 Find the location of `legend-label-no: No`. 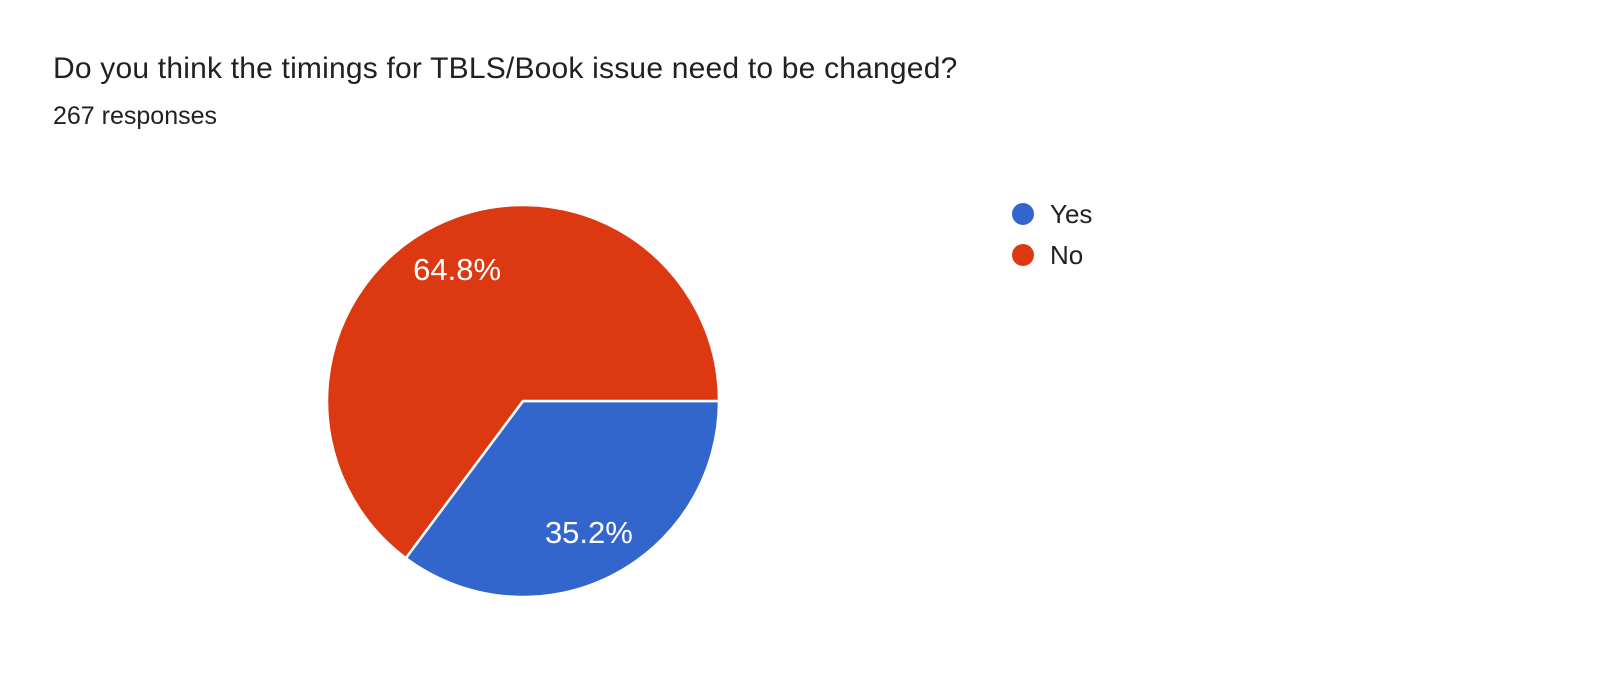

legend-label-no: No is located at coordinates (1067, 254).